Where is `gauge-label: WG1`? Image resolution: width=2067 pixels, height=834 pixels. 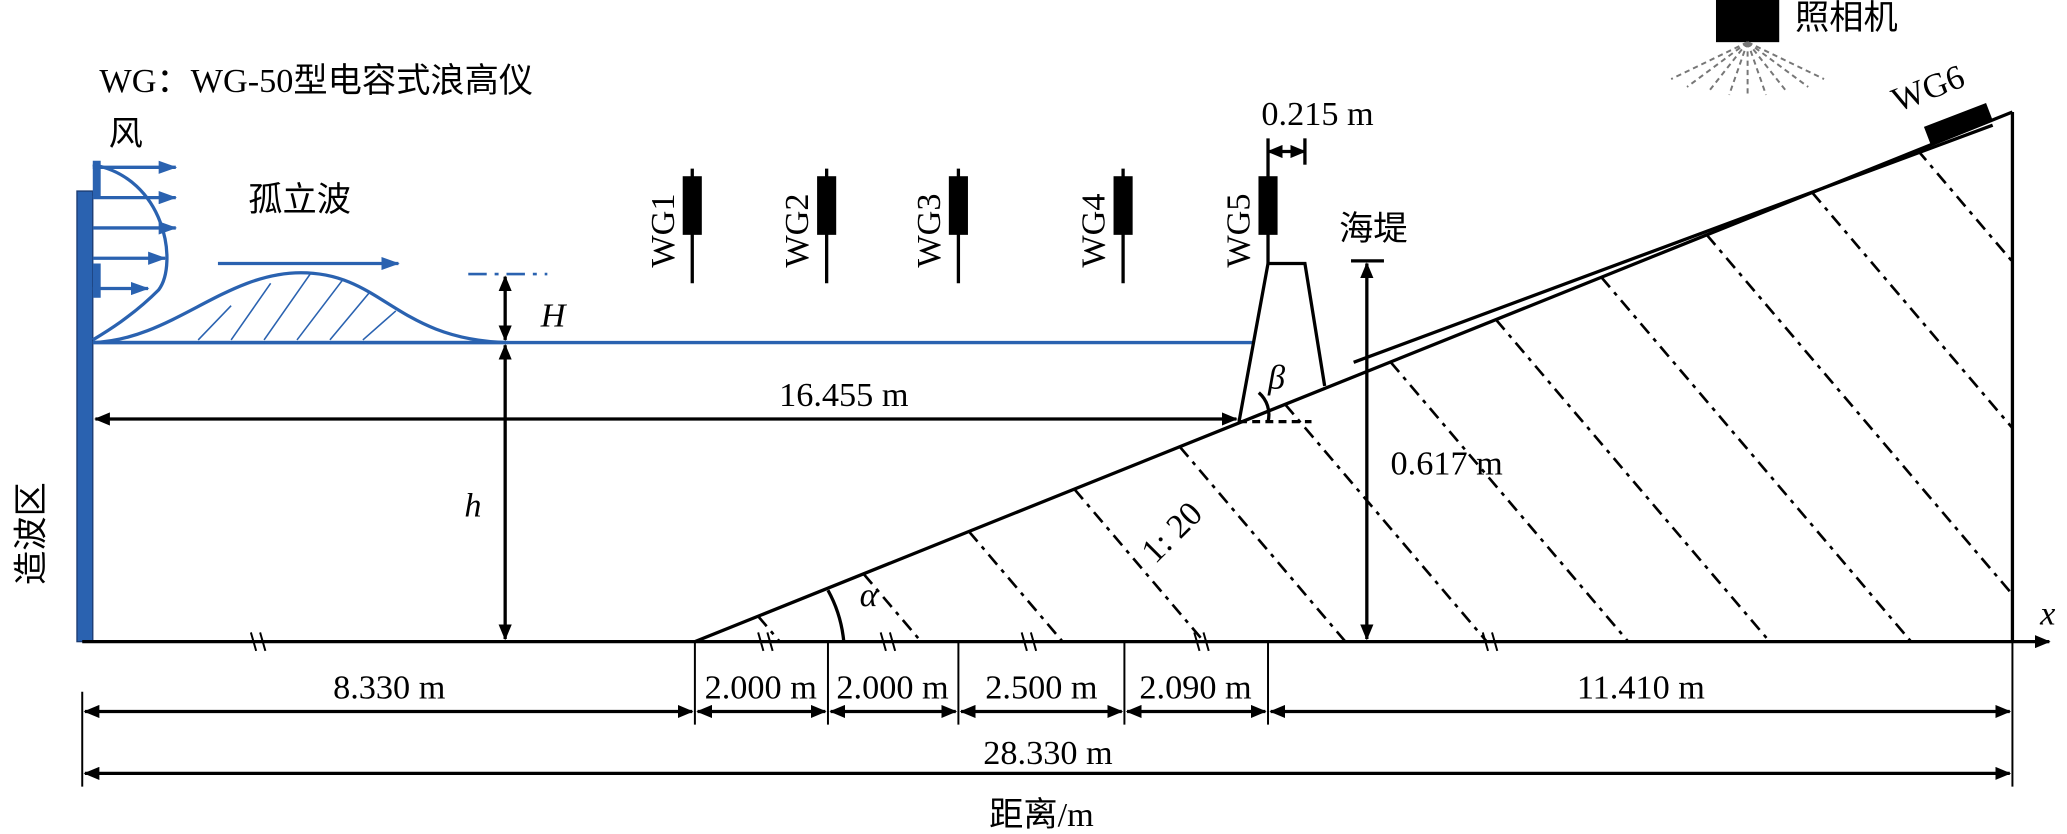
gauge-label: WG1 is located at coordinates (663, 230).